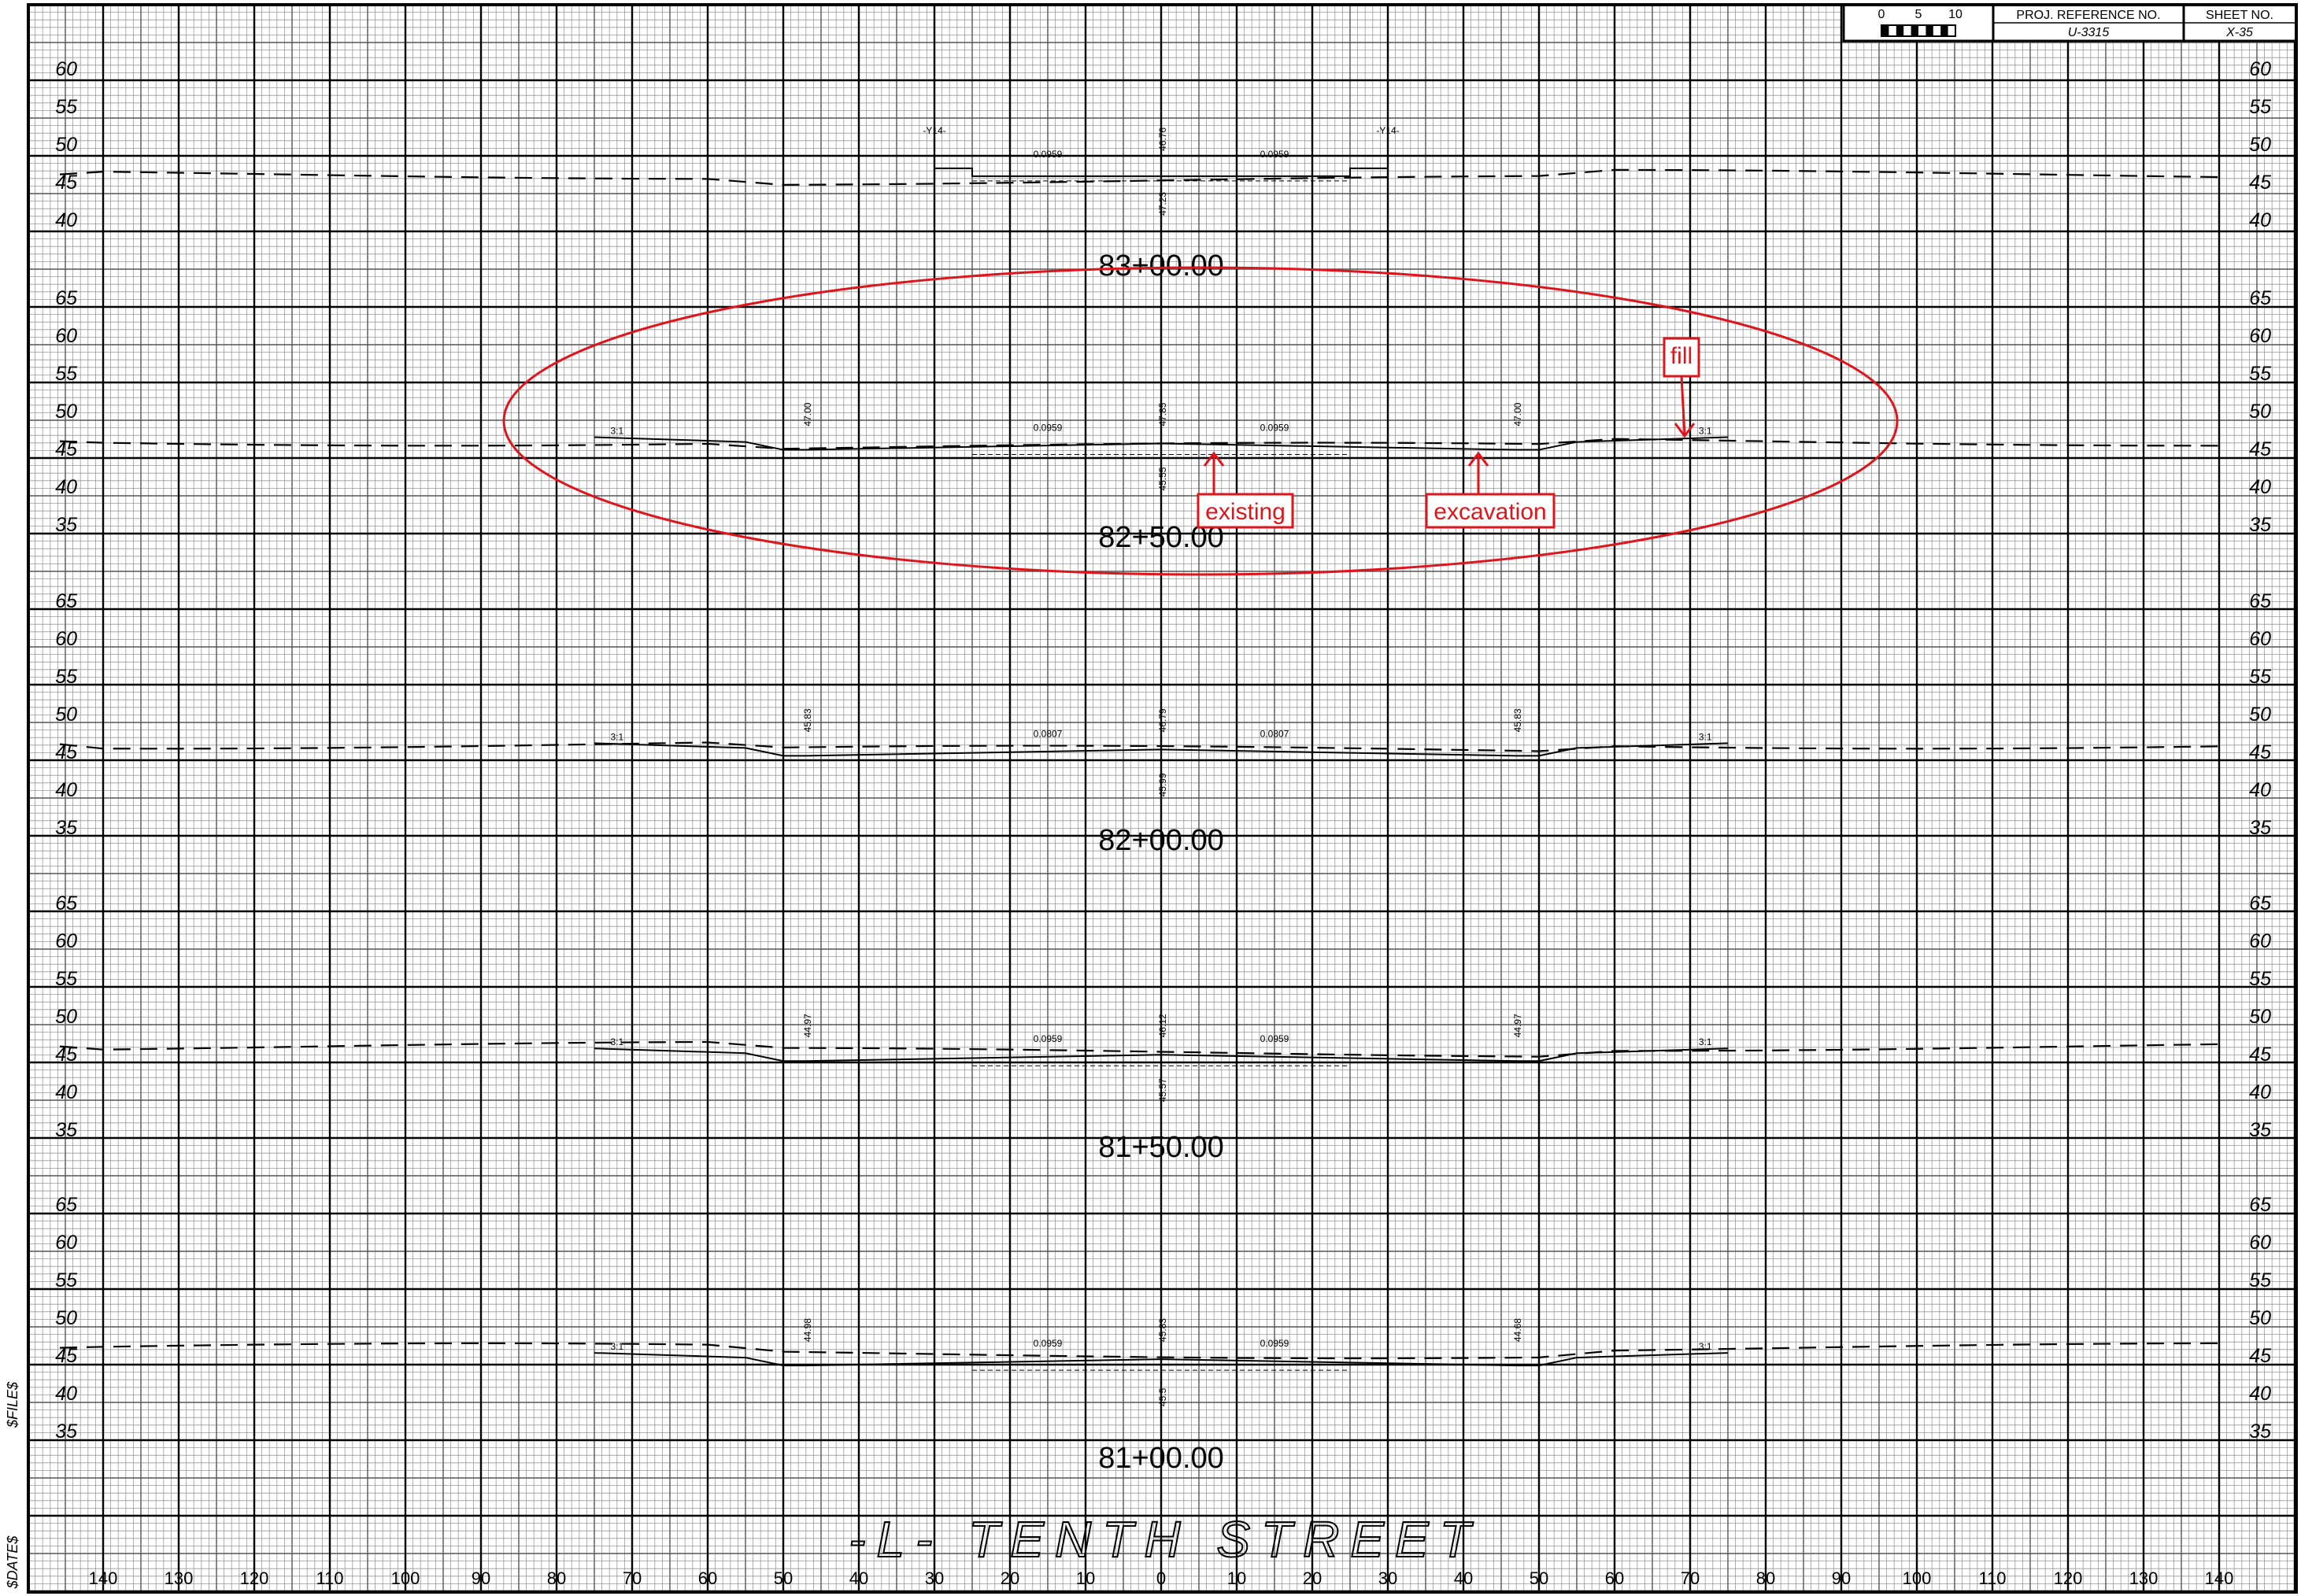 Image resolution: width=2301 pixels, height=1596 pixels. I want to click on sheet-no-label: SHEET NO., so click(2239, 16).